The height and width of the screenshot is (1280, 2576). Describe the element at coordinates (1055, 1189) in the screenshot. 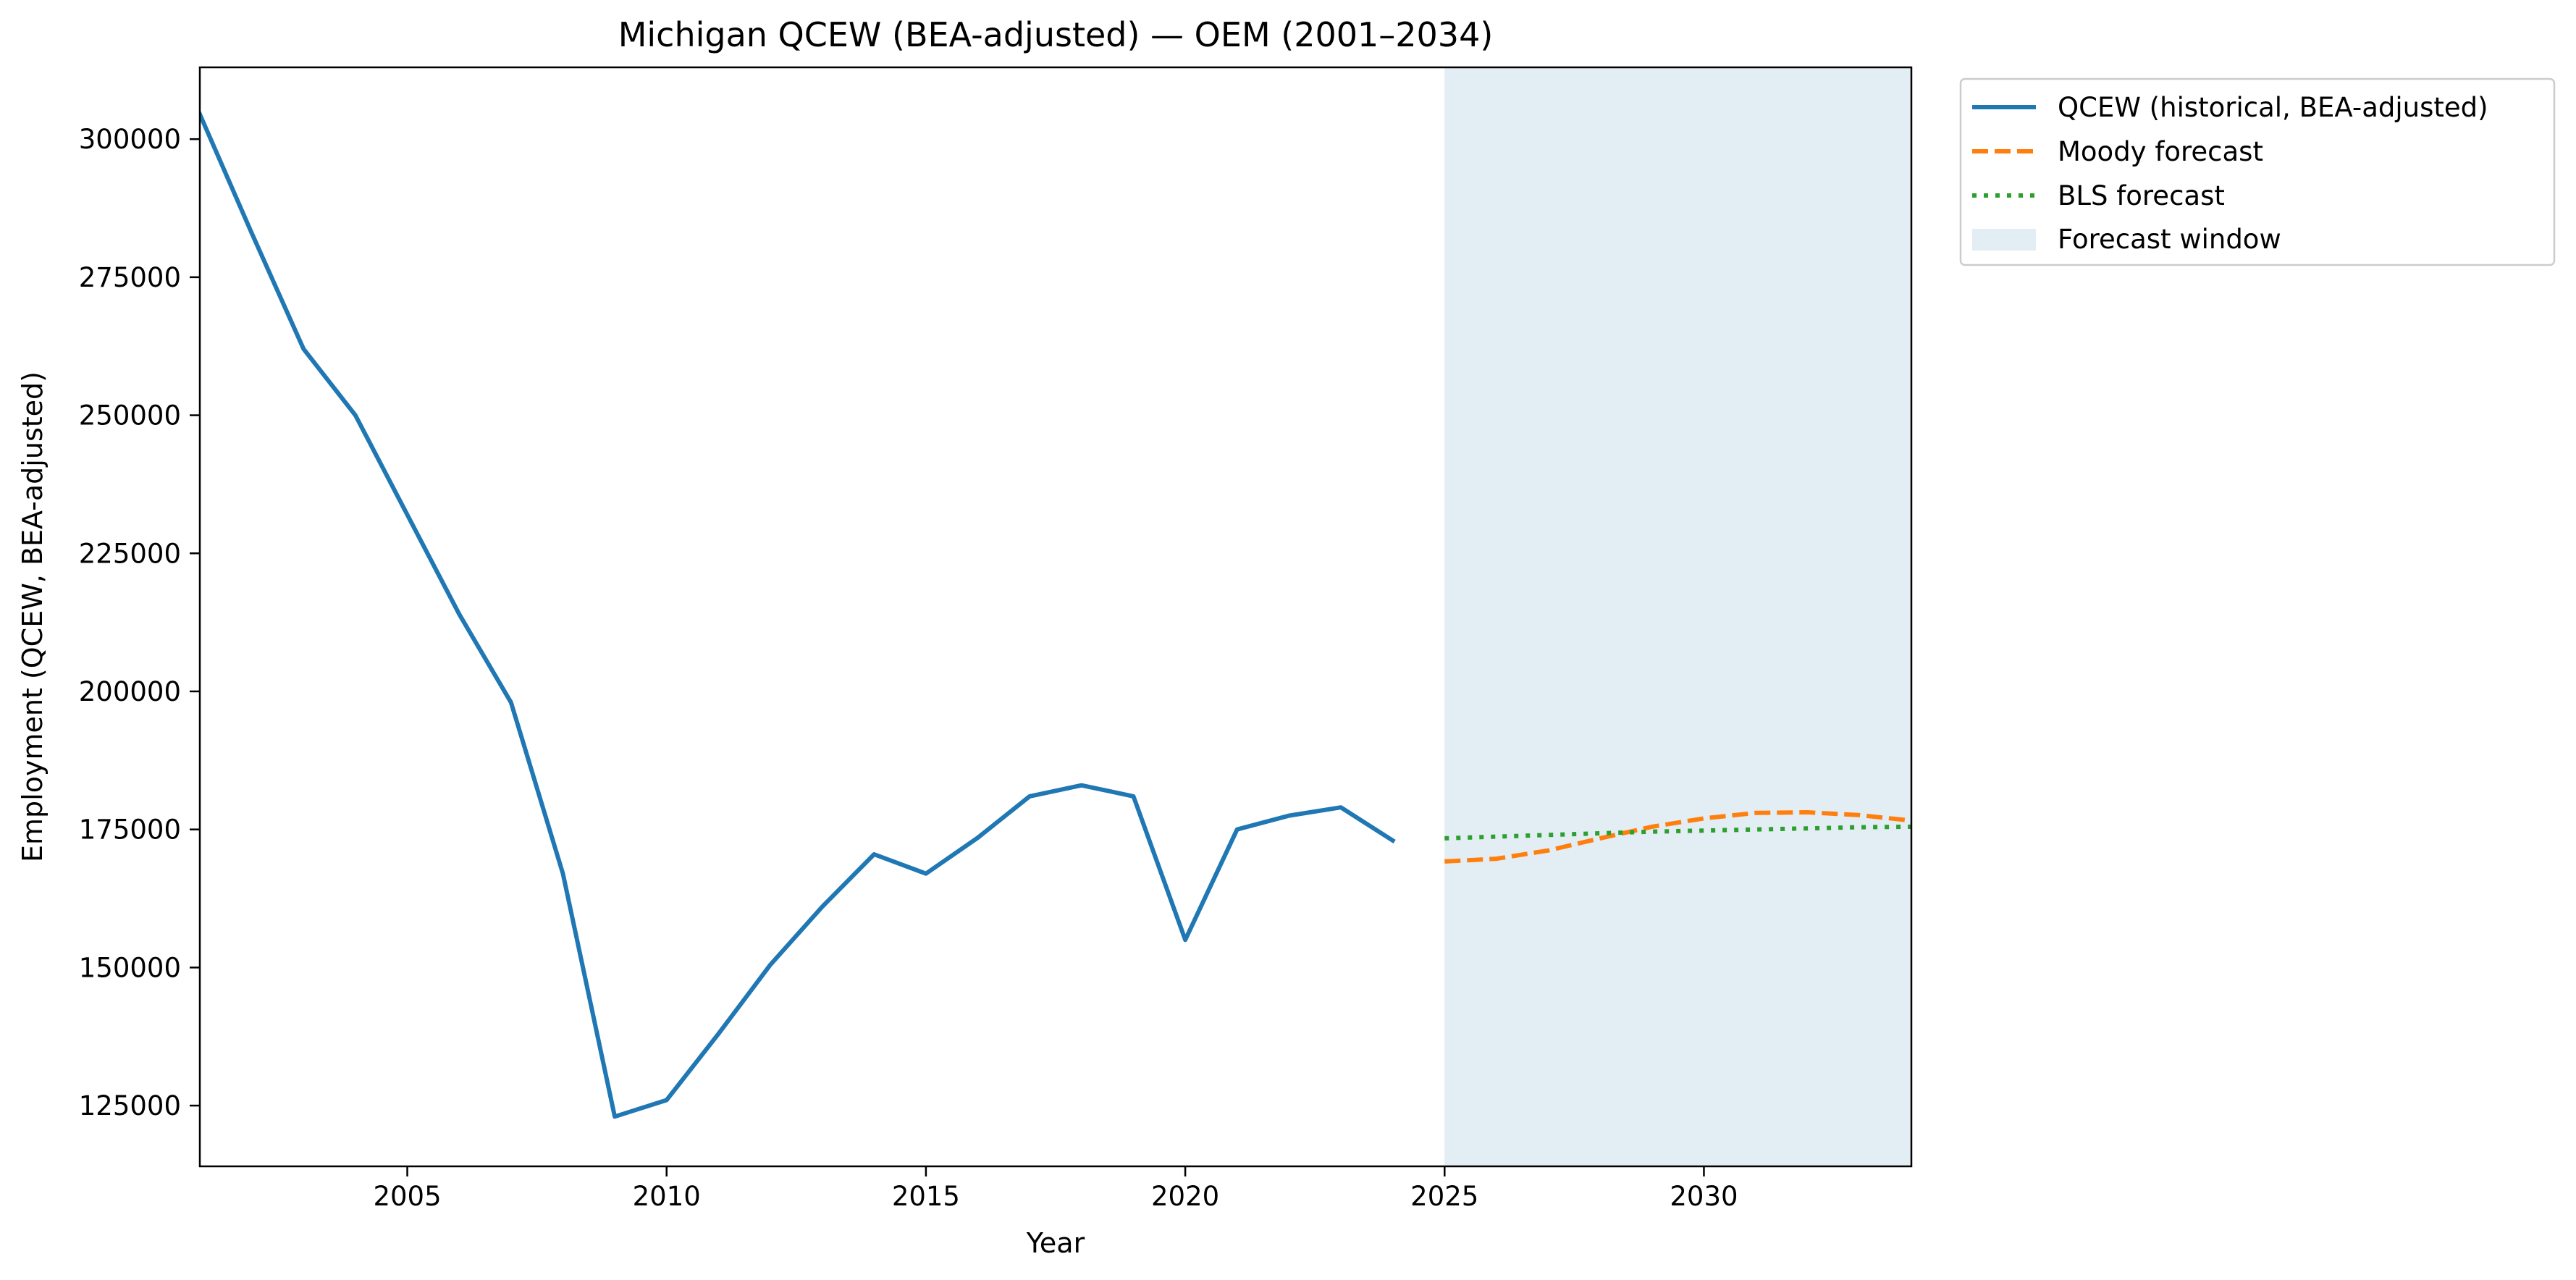

I see `x-axis: 2005 2010 2015 2020 2025 2030` at that location.